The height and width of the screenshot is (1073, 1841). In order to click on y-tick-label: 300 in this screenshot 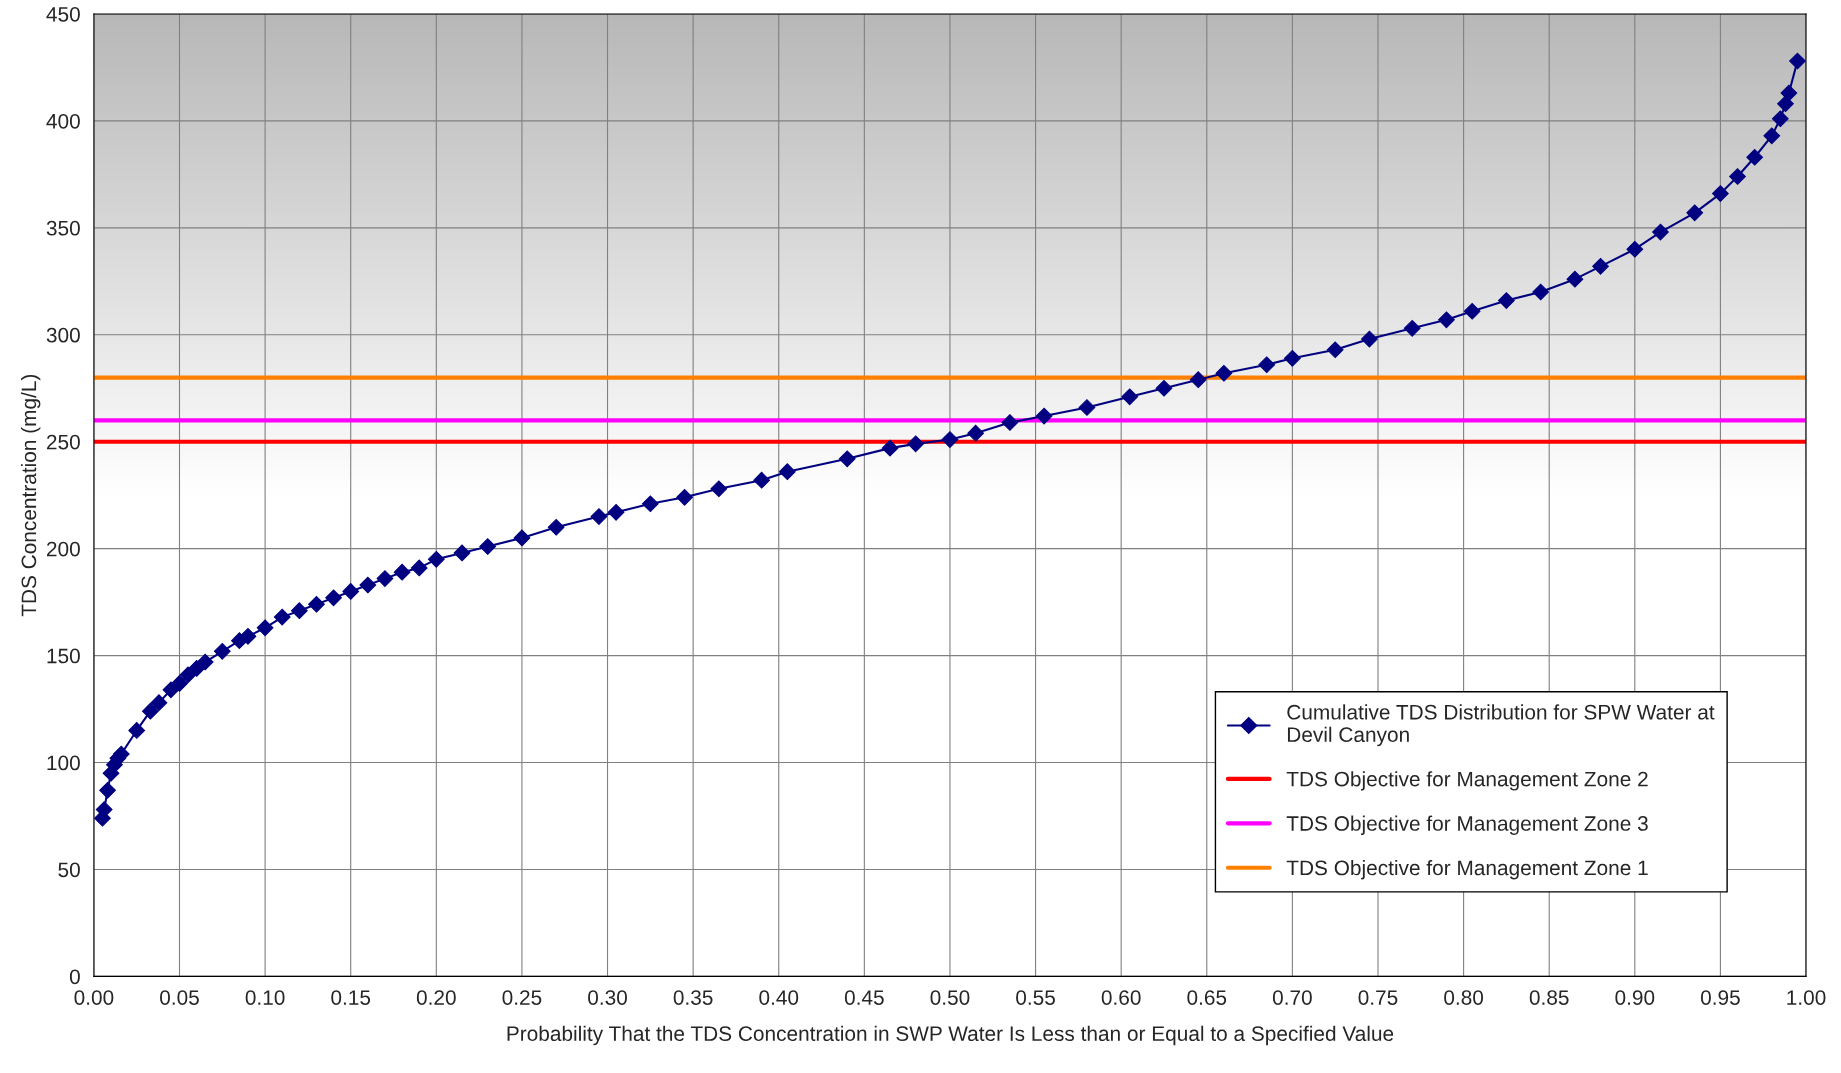, I will do `click(63, 335)`.